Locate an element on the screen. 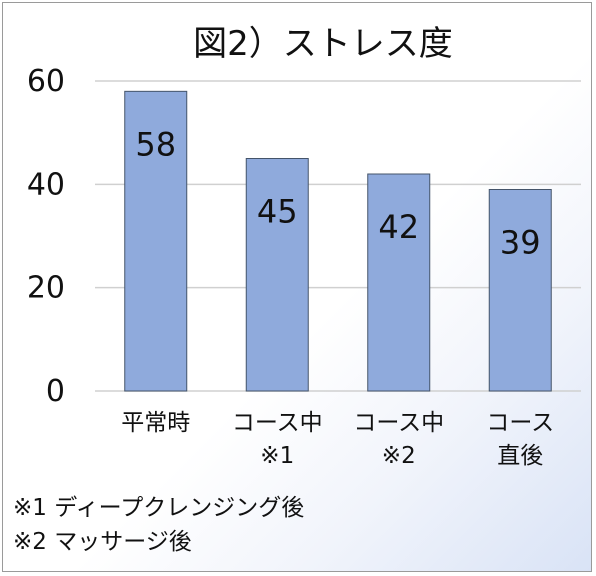  x-tick-label: ※2 is located at coordinates (399, 456).